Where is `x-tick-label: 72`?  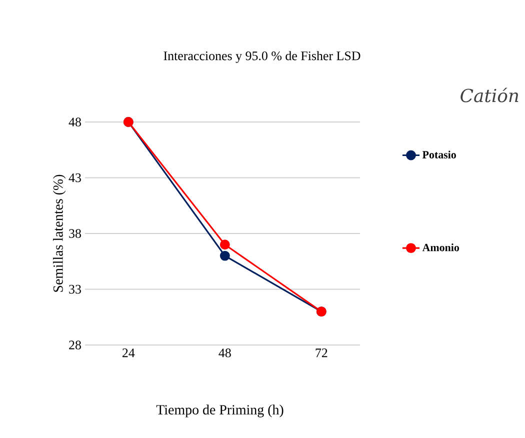 x-tick-label: 72 is located at coordinates (322, 353).